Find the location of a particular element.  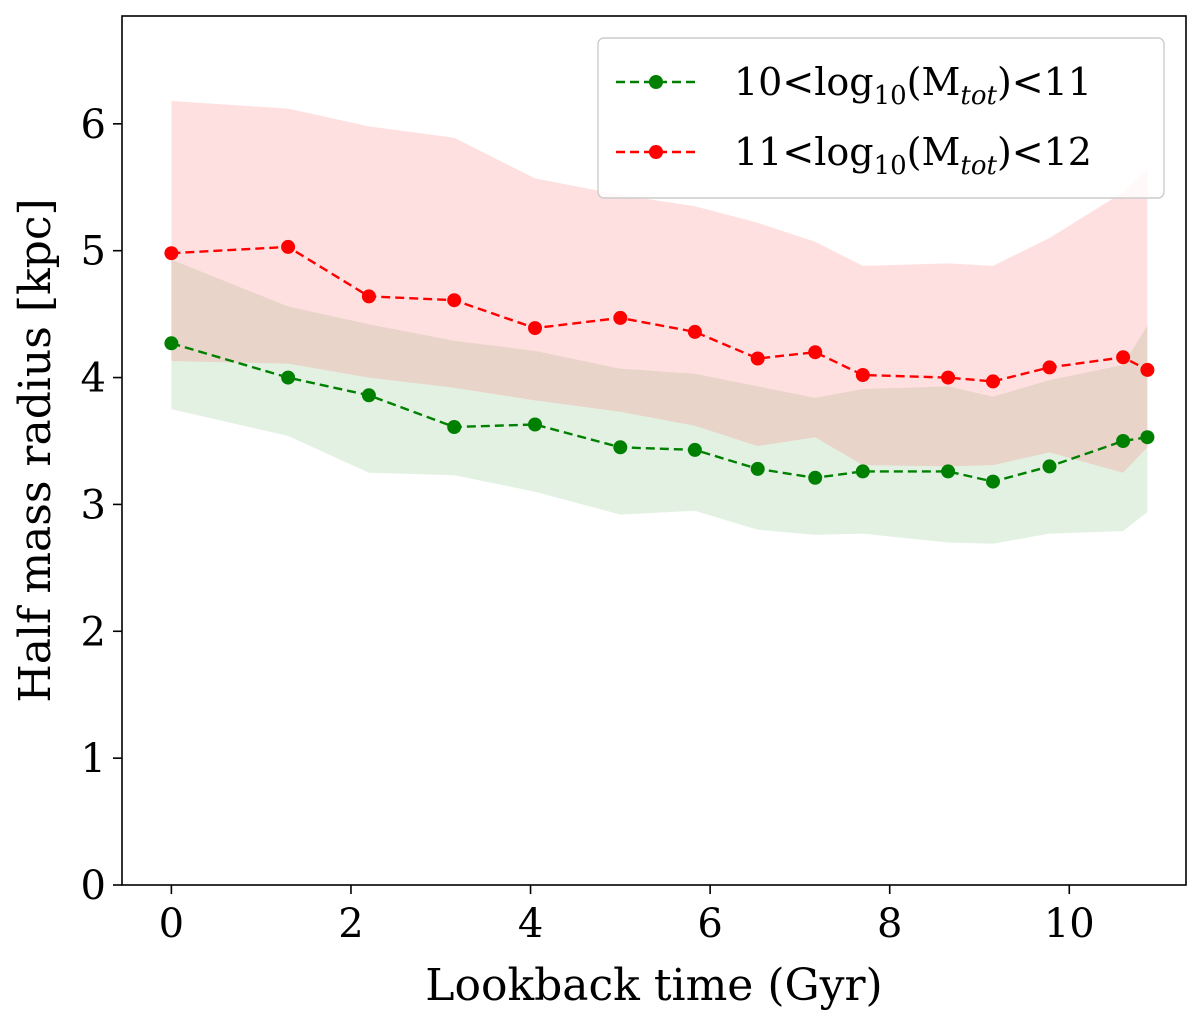

y-tick-label-5: 5 is located at coordinates (93, 252).